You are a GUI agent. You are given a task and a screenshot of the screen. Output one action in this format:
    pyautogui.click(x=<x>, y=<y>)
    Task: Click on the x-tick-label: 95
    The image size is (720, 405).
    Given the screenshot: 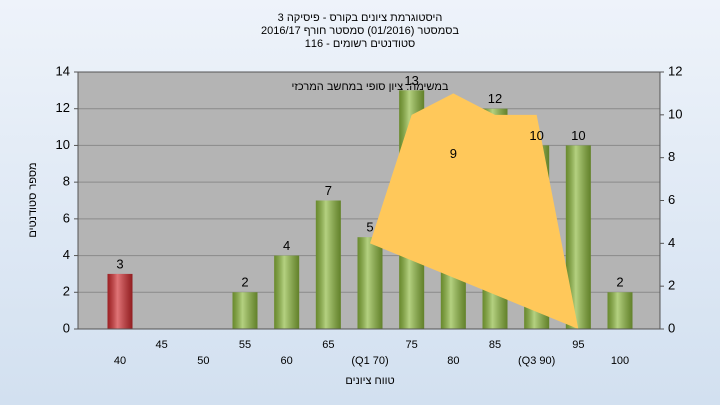 What is the action you would take?
    pyautogui.click(x=578, y=345)
    